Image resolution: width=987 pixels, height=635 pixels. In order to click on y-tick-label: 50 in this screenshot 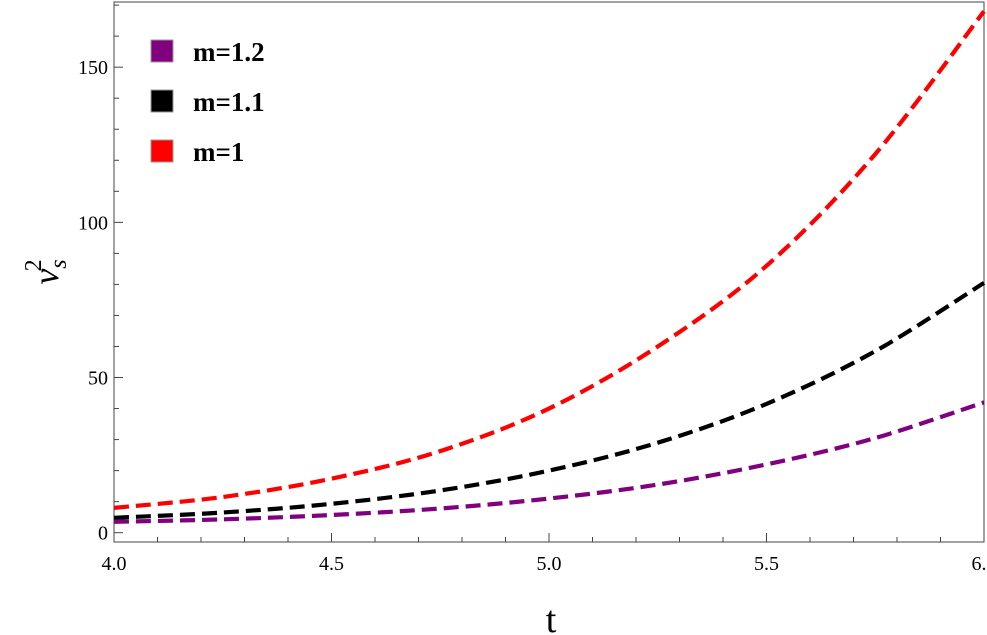, I will do `click(98, 379)`.